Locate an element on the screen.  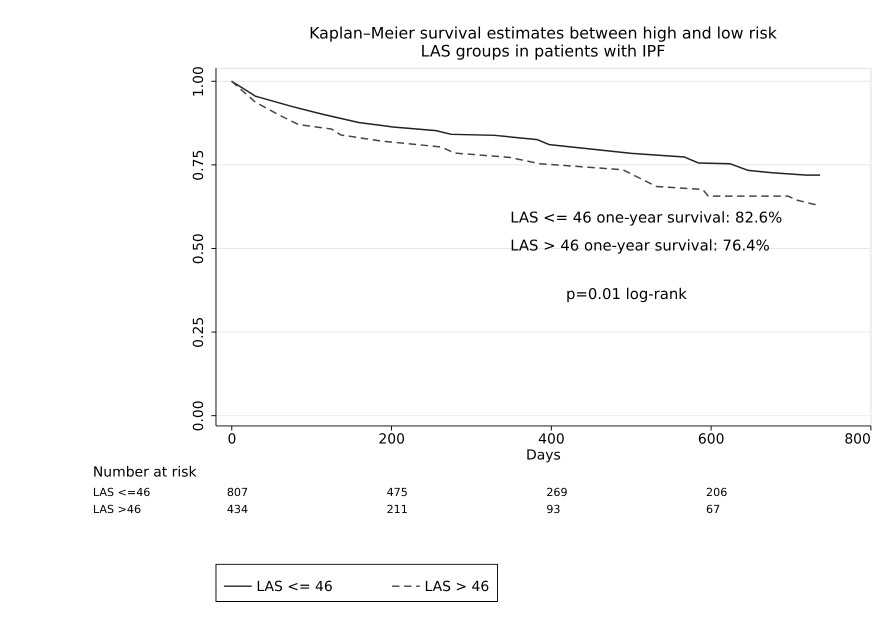
text: 807 is located at coordinates (237, 493).